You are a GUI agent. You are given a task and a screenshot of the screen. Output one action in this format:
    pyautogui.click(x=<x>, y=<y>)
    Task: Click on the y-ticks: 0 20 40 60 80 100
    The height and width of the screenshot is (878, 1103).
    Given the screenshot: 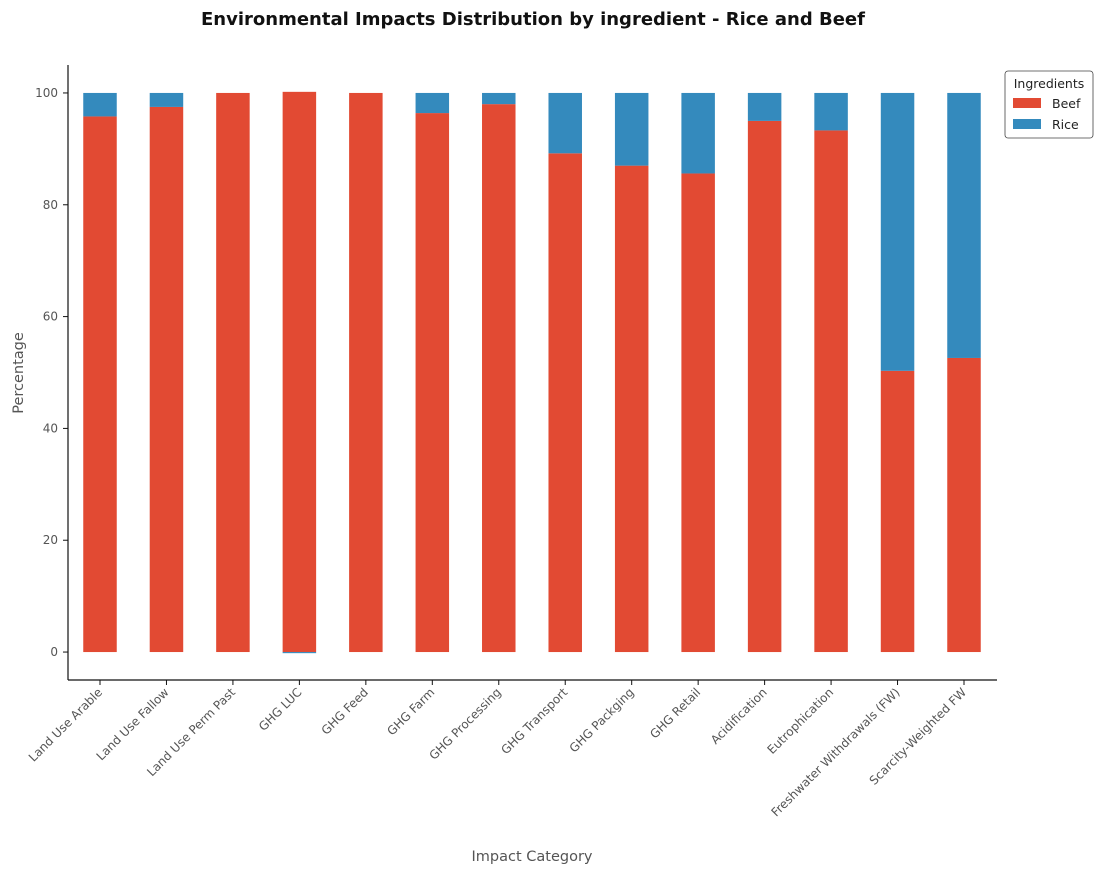 What is the action you would take?
    pyautogui.click(x=51, y=372)
    